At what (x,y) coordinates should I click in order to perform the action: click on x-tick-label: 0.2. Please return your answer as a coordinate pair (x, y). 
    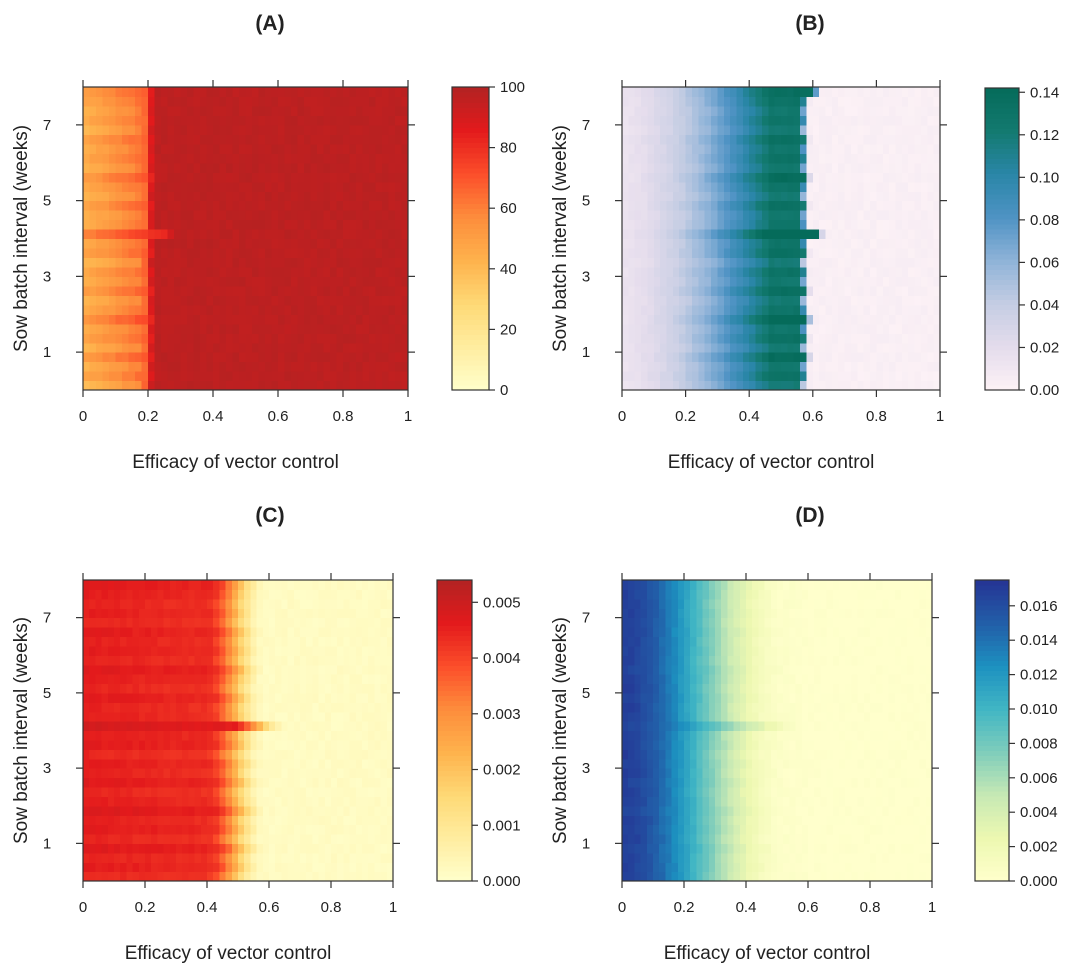
    Looking at the image, I should click on (148, 416).